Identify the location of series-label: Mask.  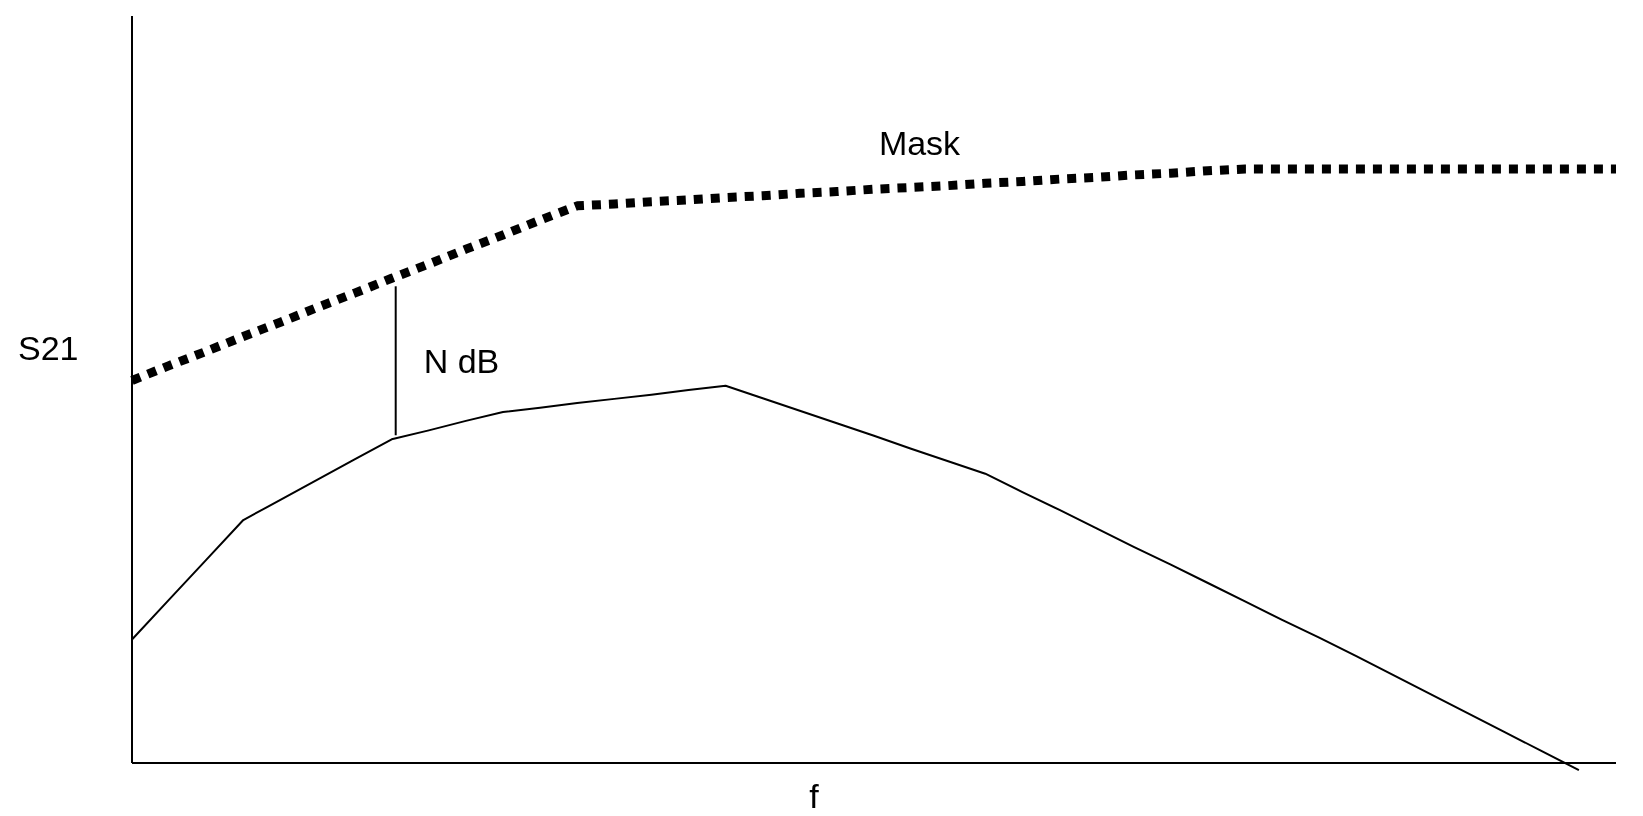
(920, 143).